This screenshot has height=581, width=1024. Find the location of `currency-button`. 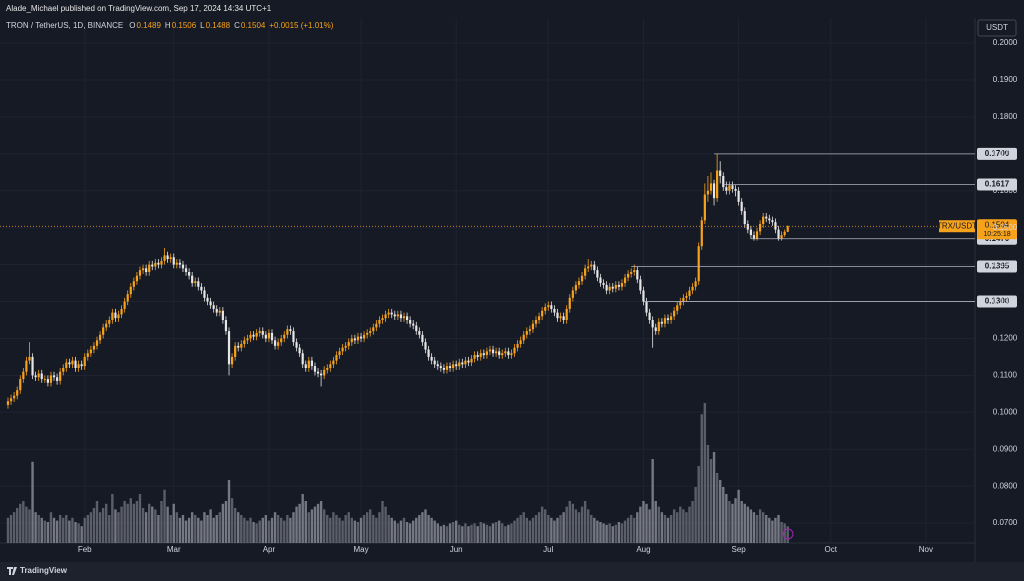

currency-button is located at coordinates (997, 28).